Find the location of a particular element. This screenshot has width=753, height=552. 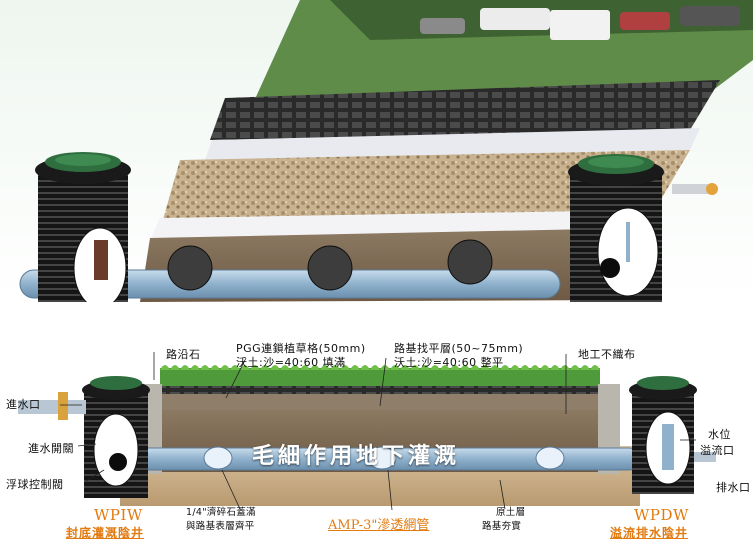

label-pgg-line1: PGG連鎖植草格(50mm) is located at coordinates (301, 348).